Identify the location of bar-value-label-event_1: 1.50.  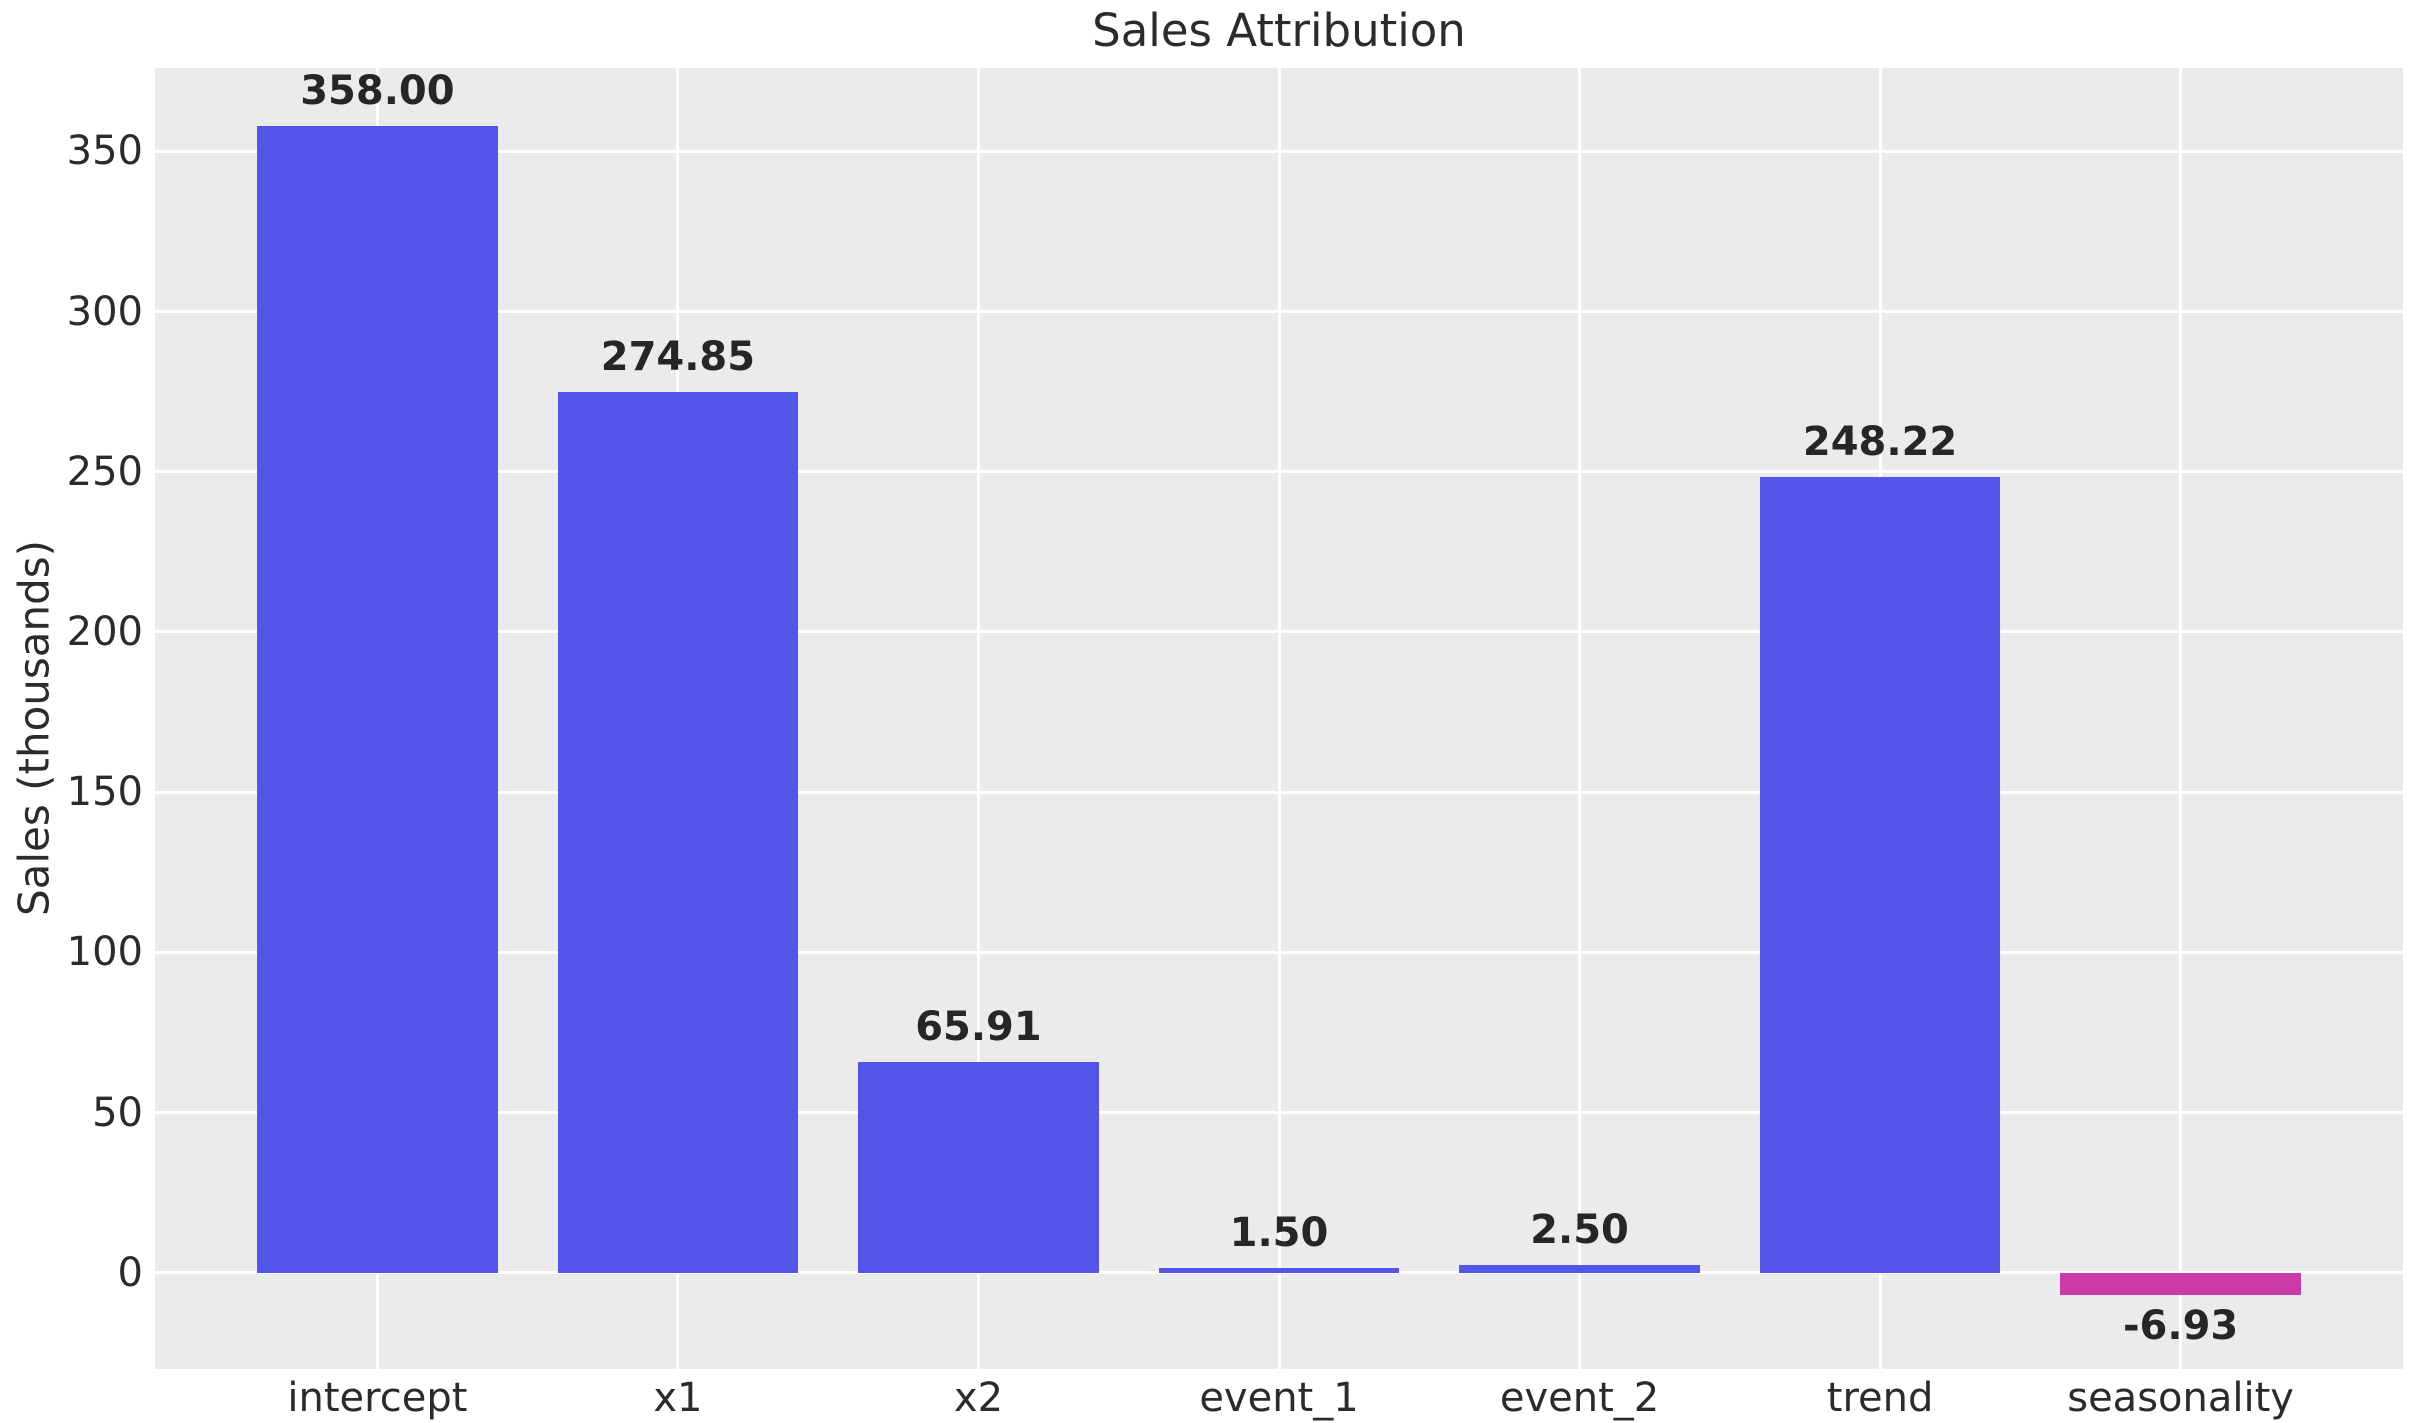
(1279, 1233).